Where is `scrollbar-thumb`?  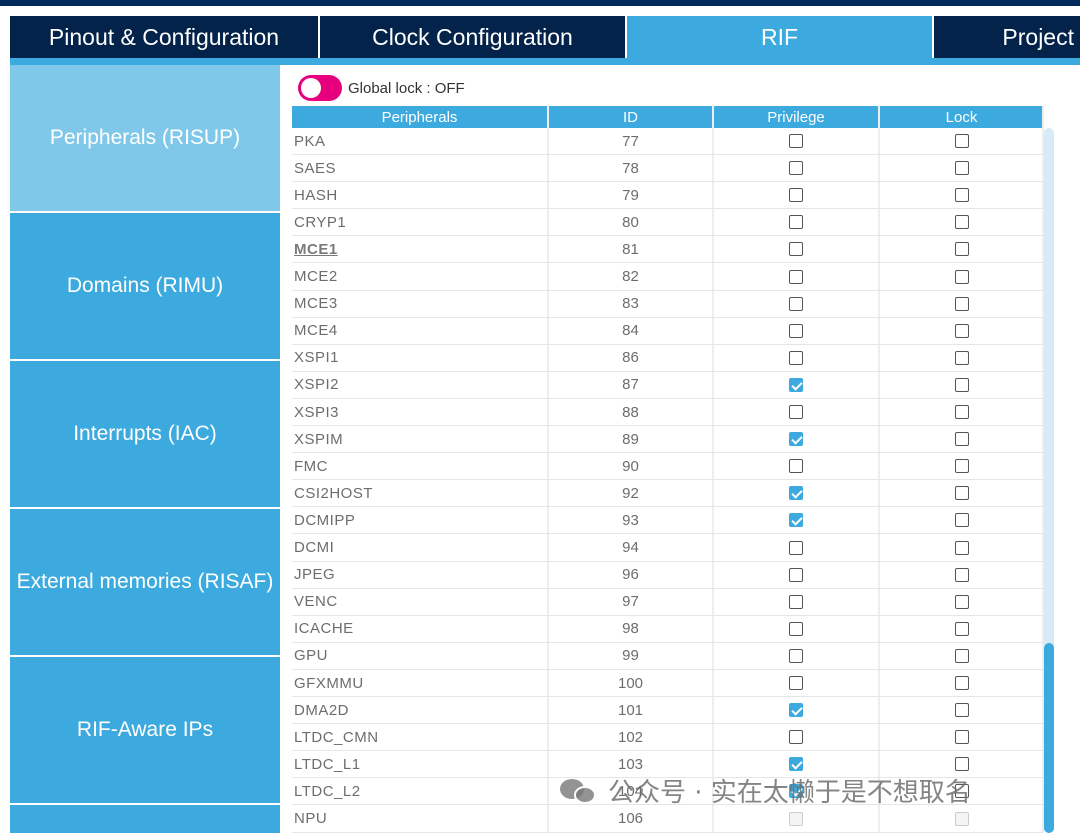
scrollbar-thumb is located at coordinates (1049, 738).